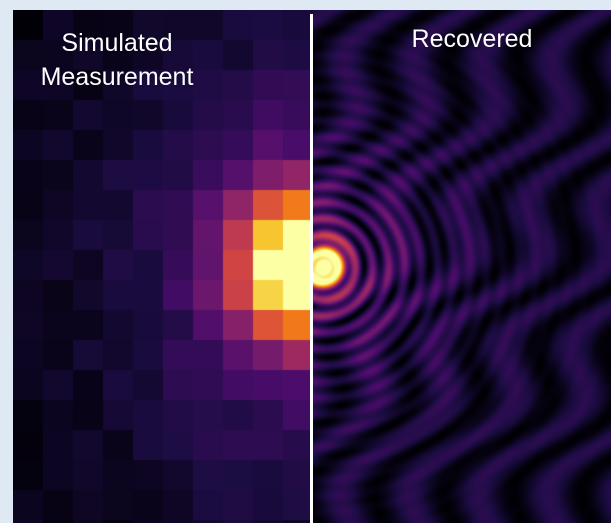 This screenshot has height=523, width=611. Describe the element at coordinates (117, 43) in the screenshot. I see `simulated-label-line1: Simulated` at that location.